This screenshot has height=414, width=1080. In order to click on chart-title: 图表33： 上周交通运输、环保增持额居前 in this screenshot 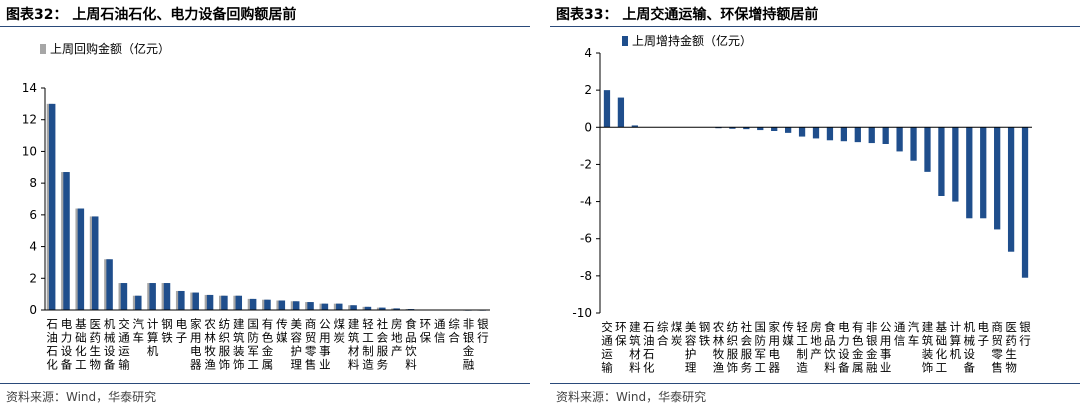, I will do `click(687, 15)`.